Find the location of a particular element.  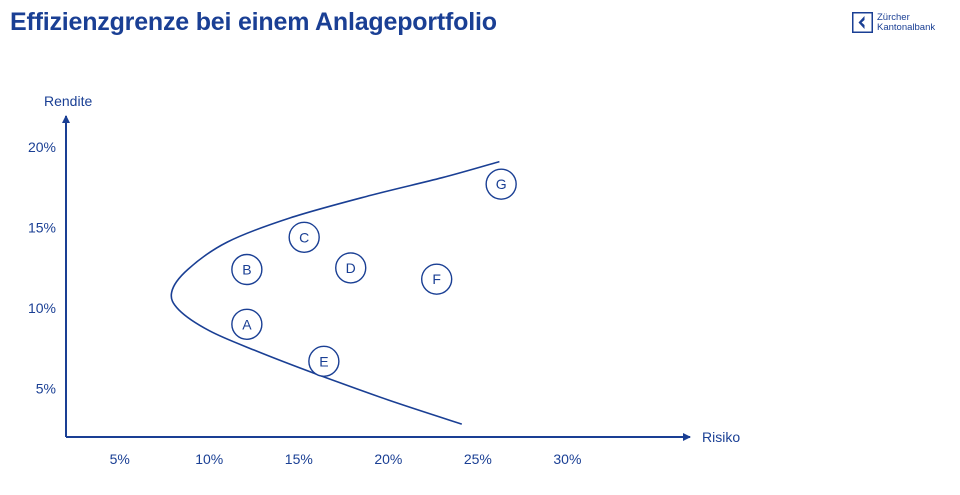

portfolio-point-d: D is located at coordinates (351, 268).